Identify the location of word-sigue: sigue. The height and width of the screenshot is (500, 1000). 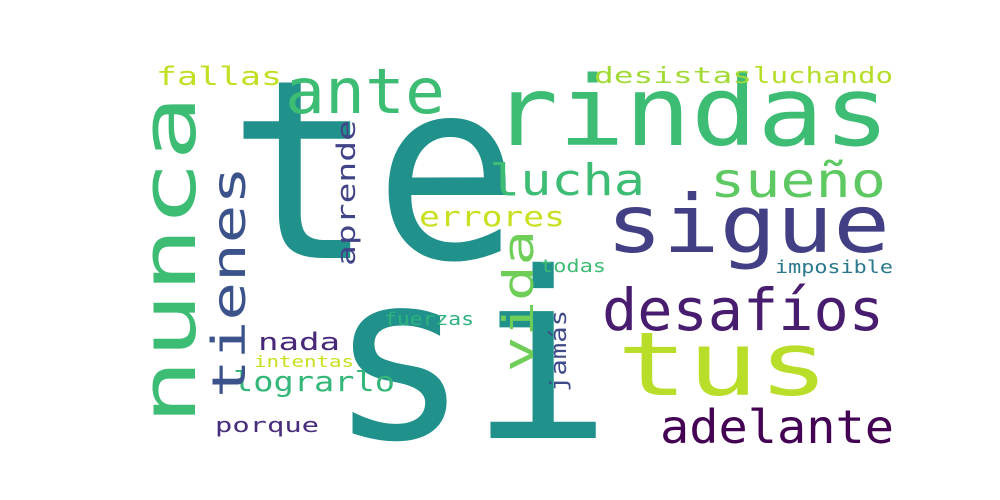
(748, 224).